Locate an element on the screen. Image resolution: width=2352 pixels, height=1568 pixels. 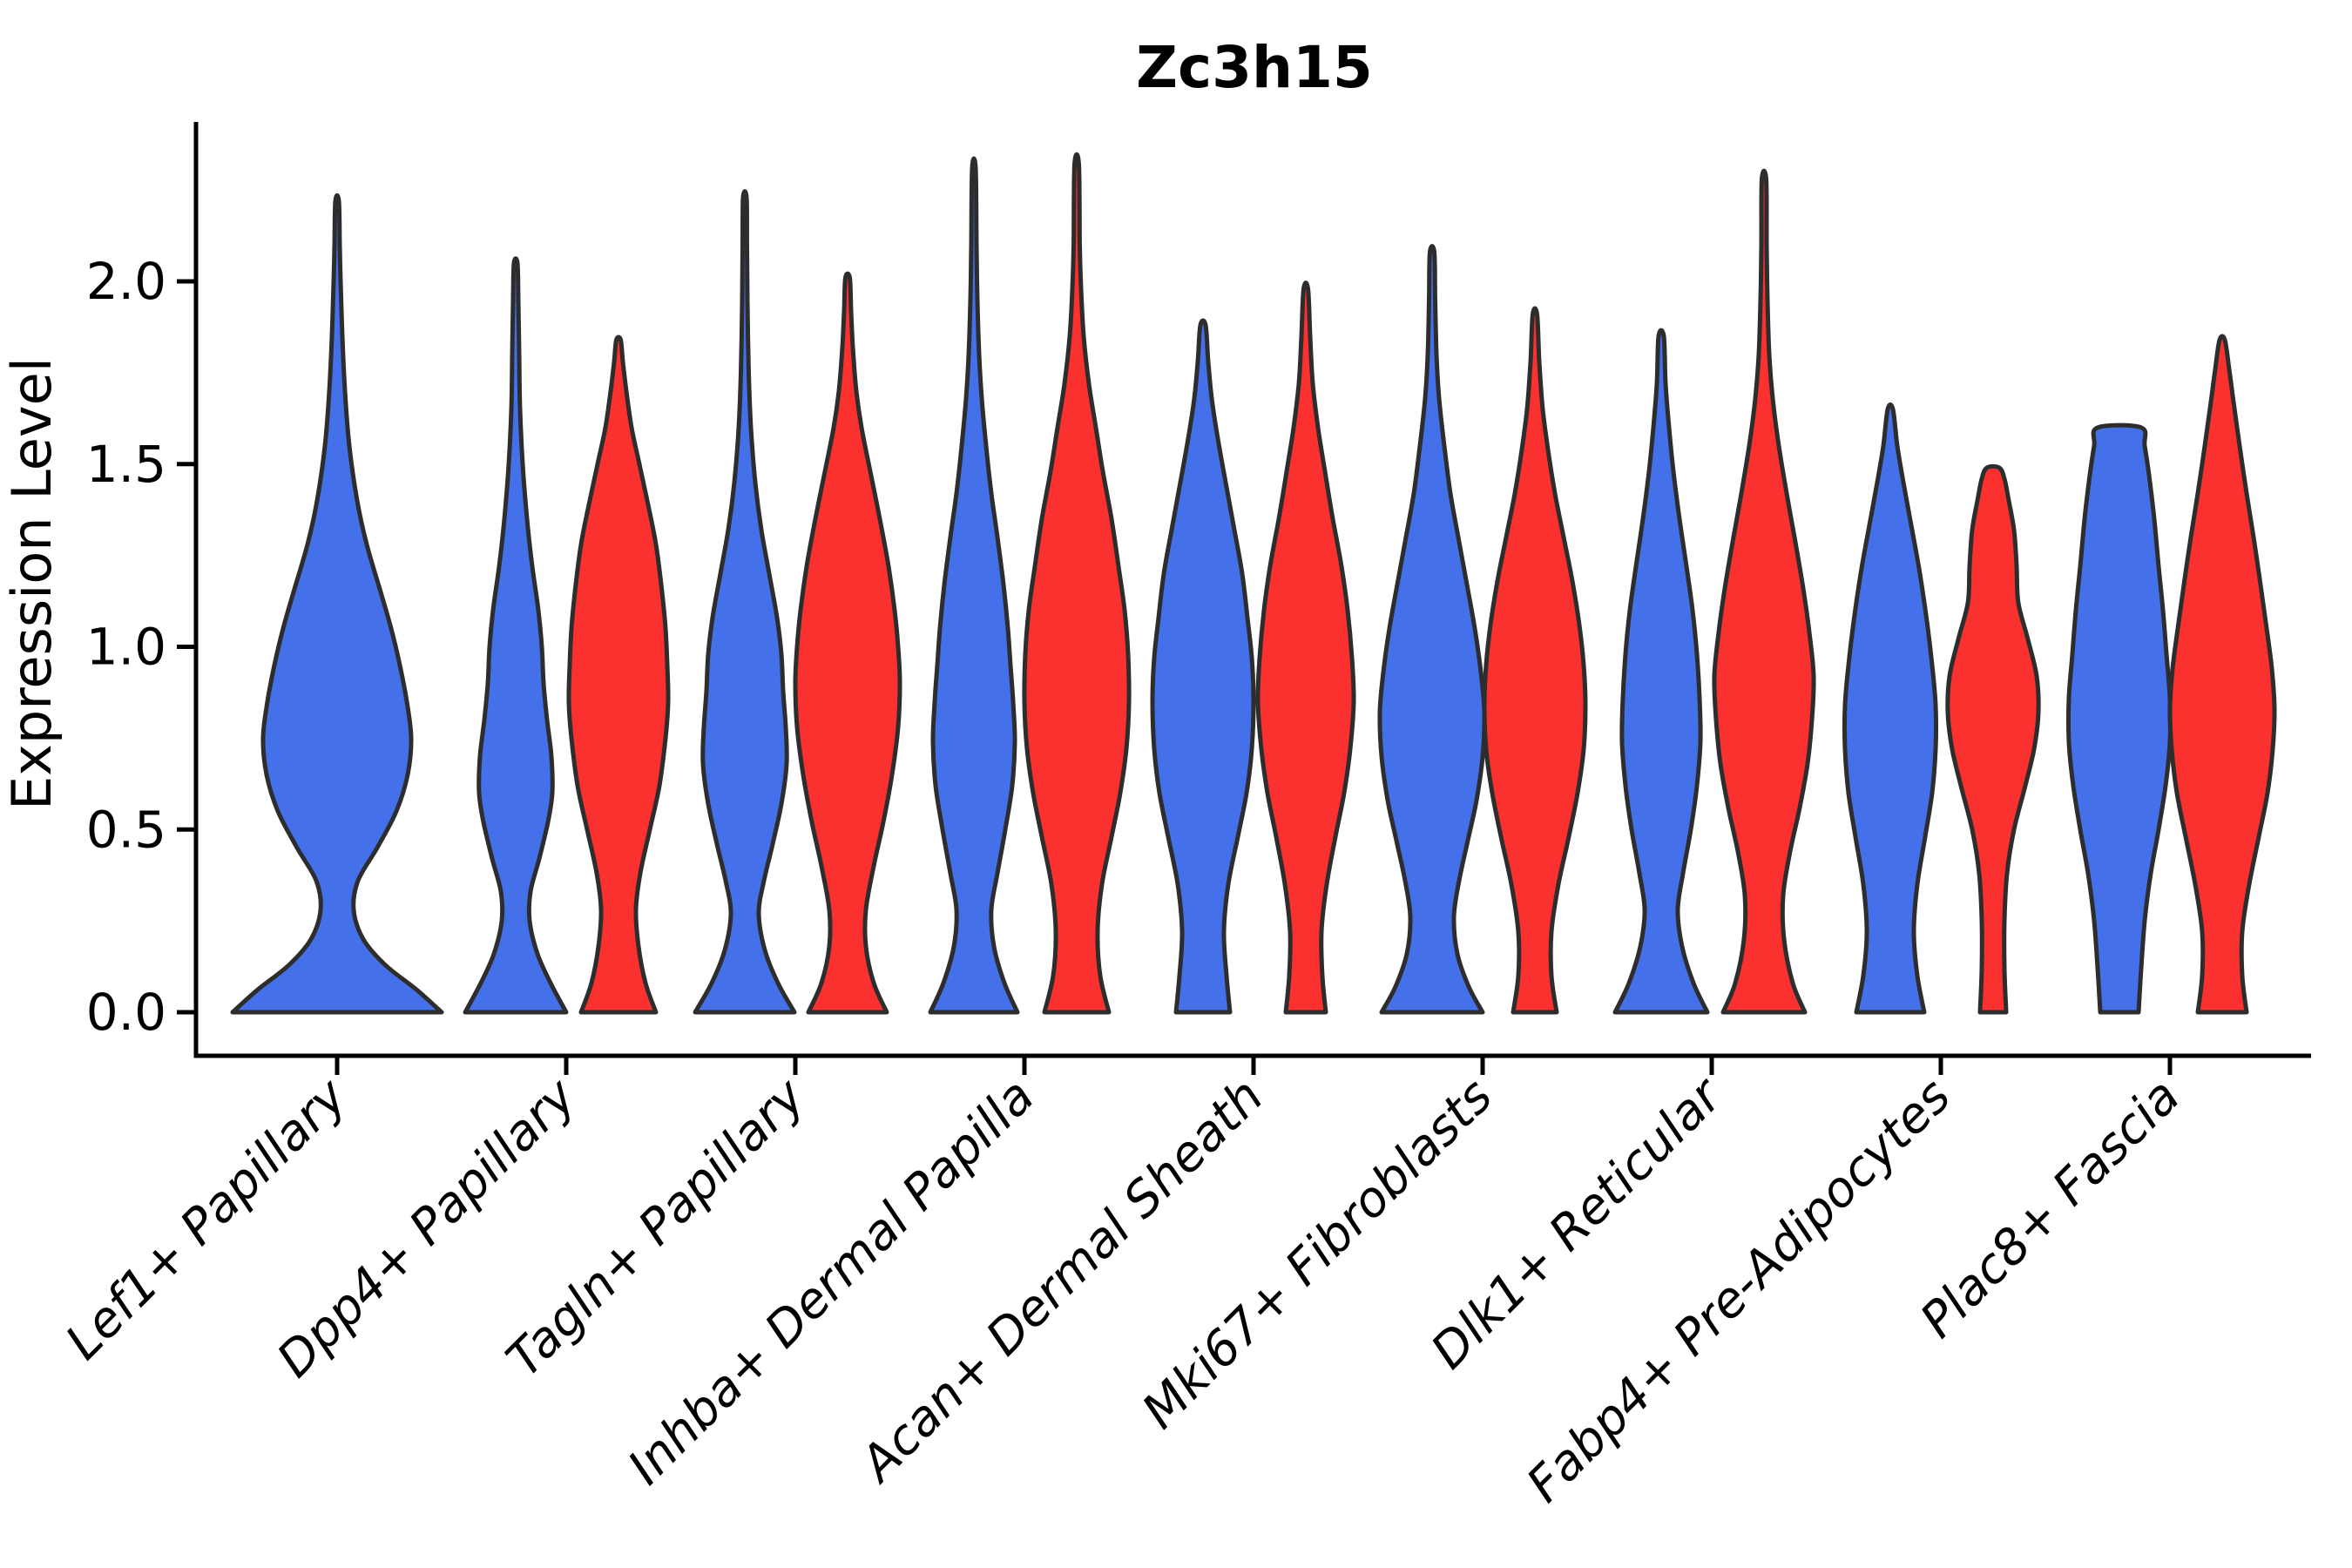
y-tick-label: 0.0 is located at coordinates (126, 1013).